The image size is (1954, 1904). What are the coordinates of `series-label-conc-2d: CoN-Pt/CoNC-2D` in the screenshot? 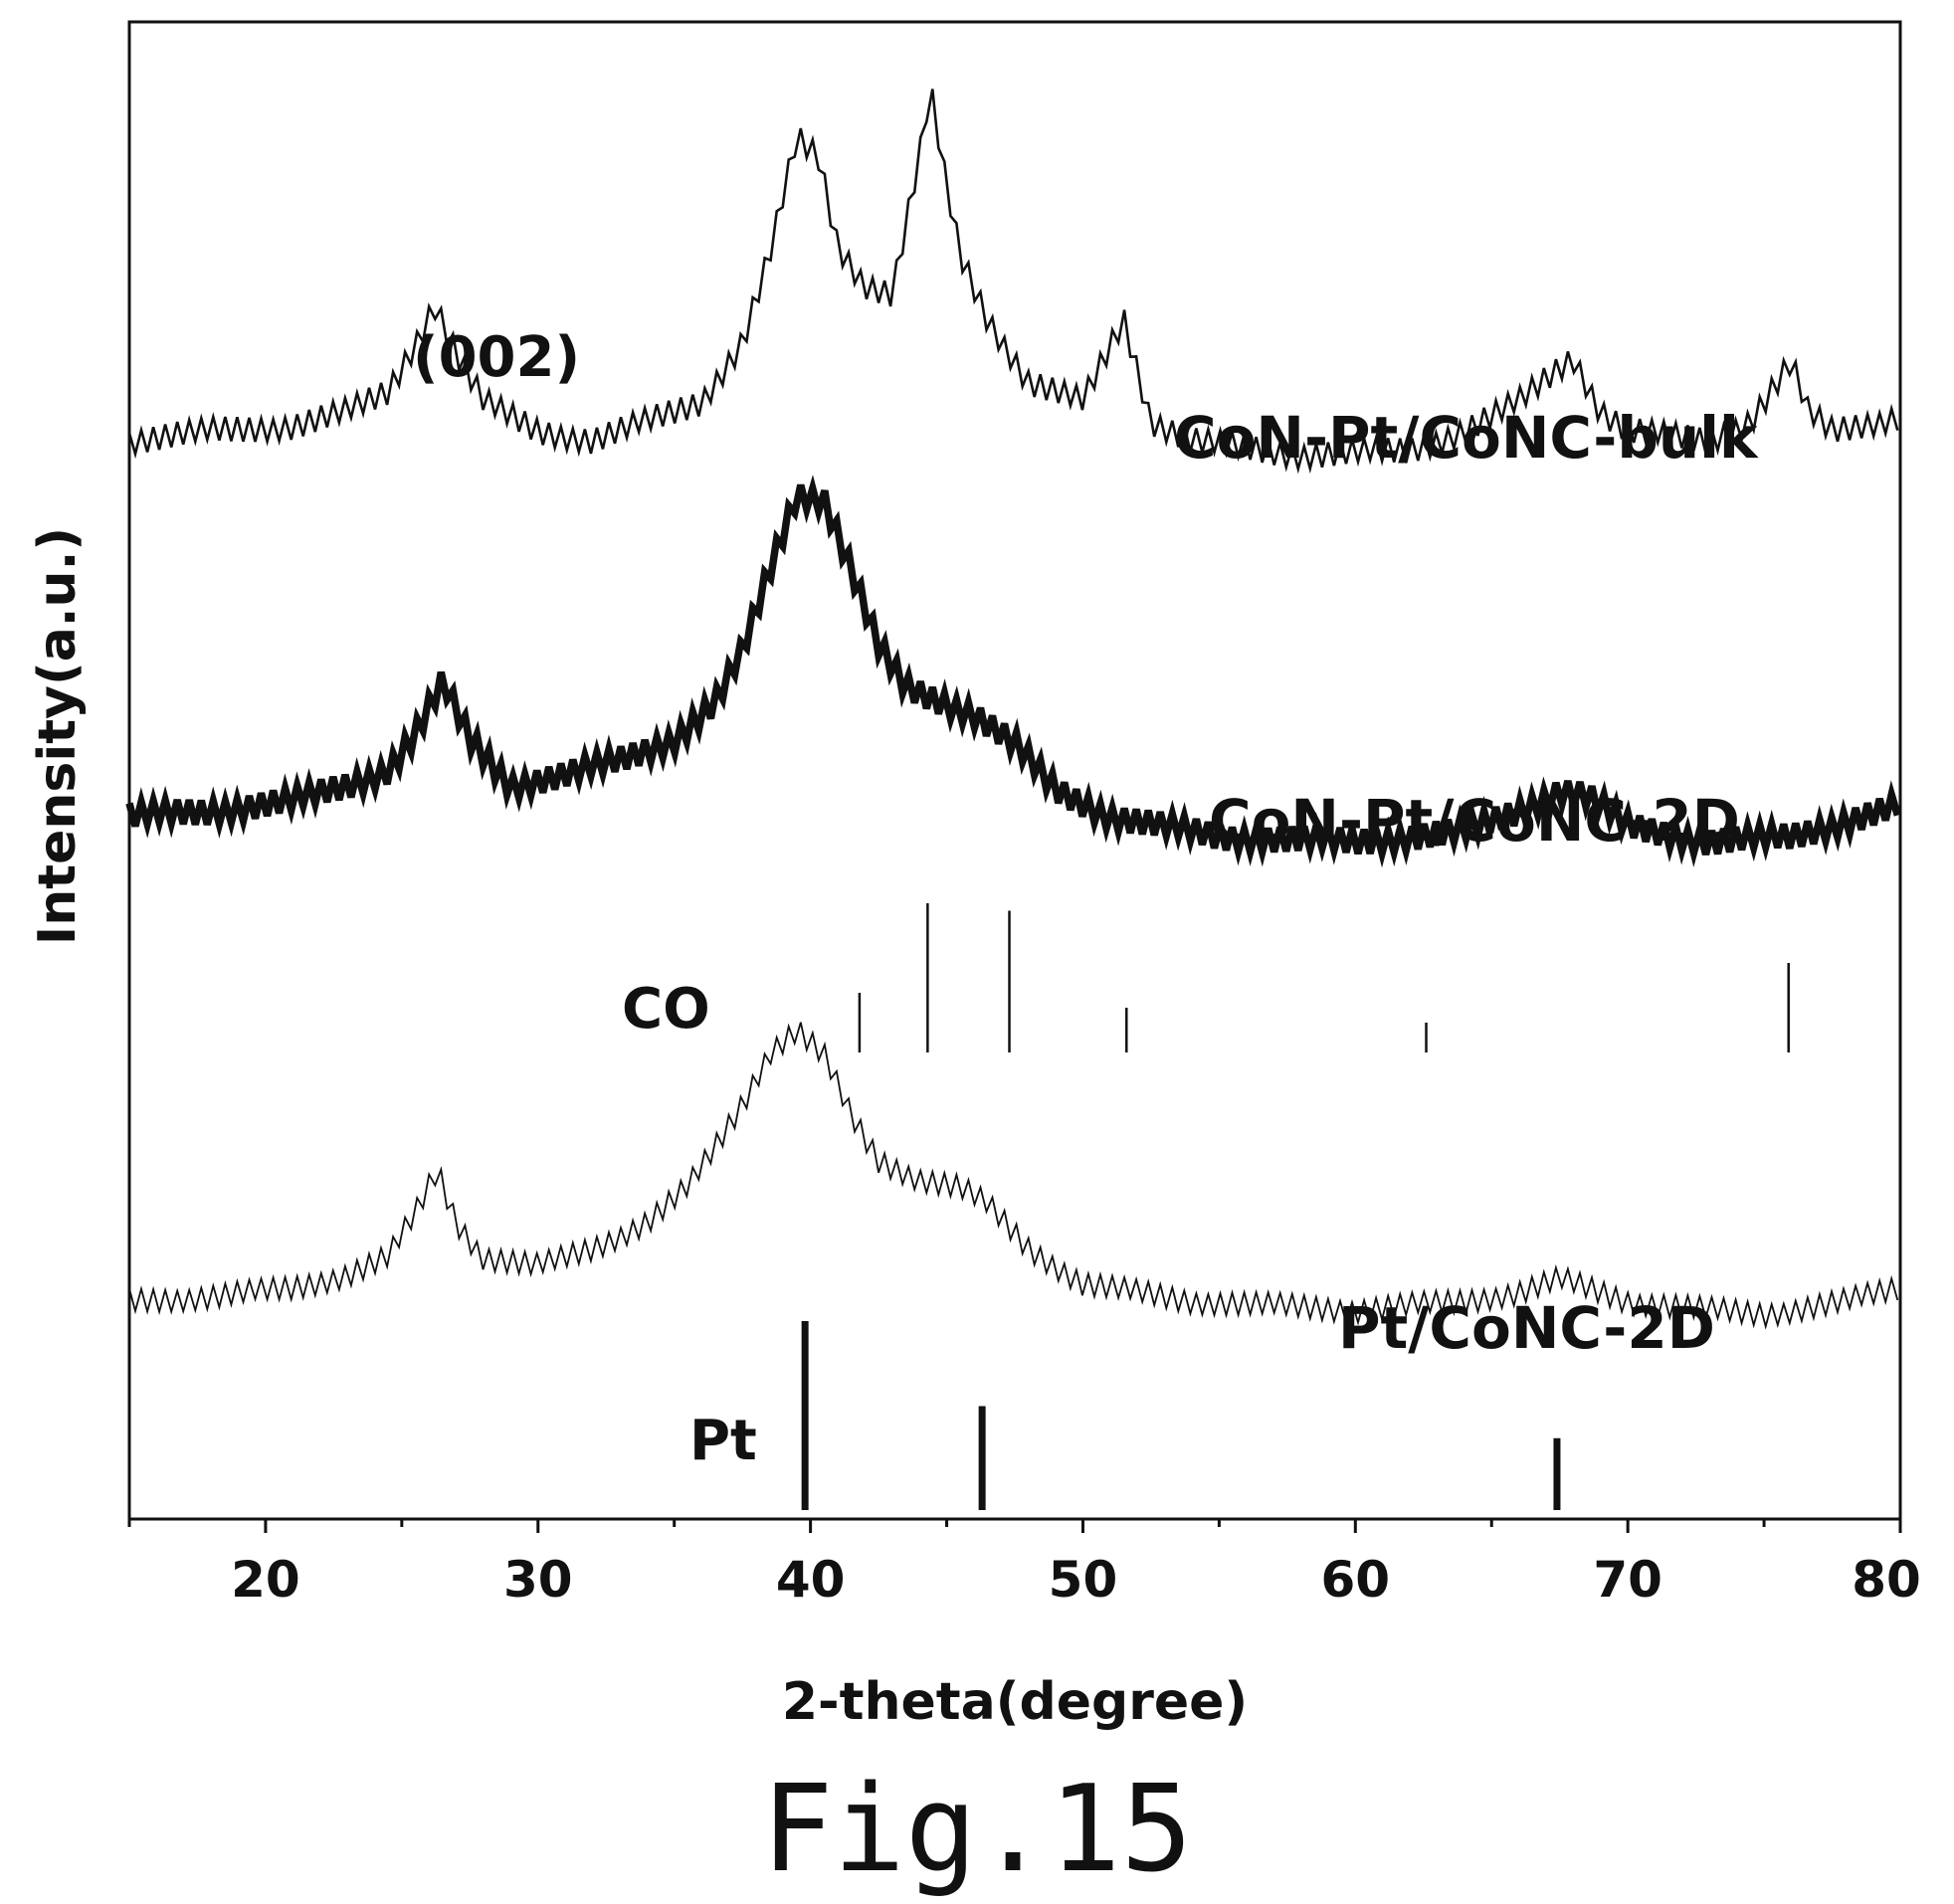 It's located at (1474, 821).